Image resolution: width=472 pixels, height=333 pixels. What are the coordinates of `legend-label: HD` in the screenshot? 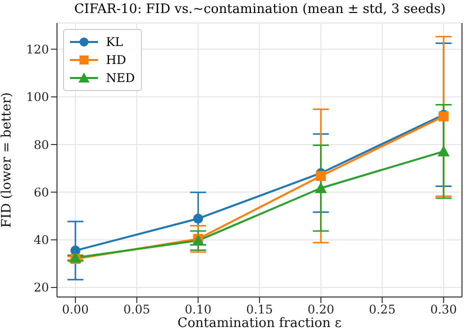 It's located at (116, 60).